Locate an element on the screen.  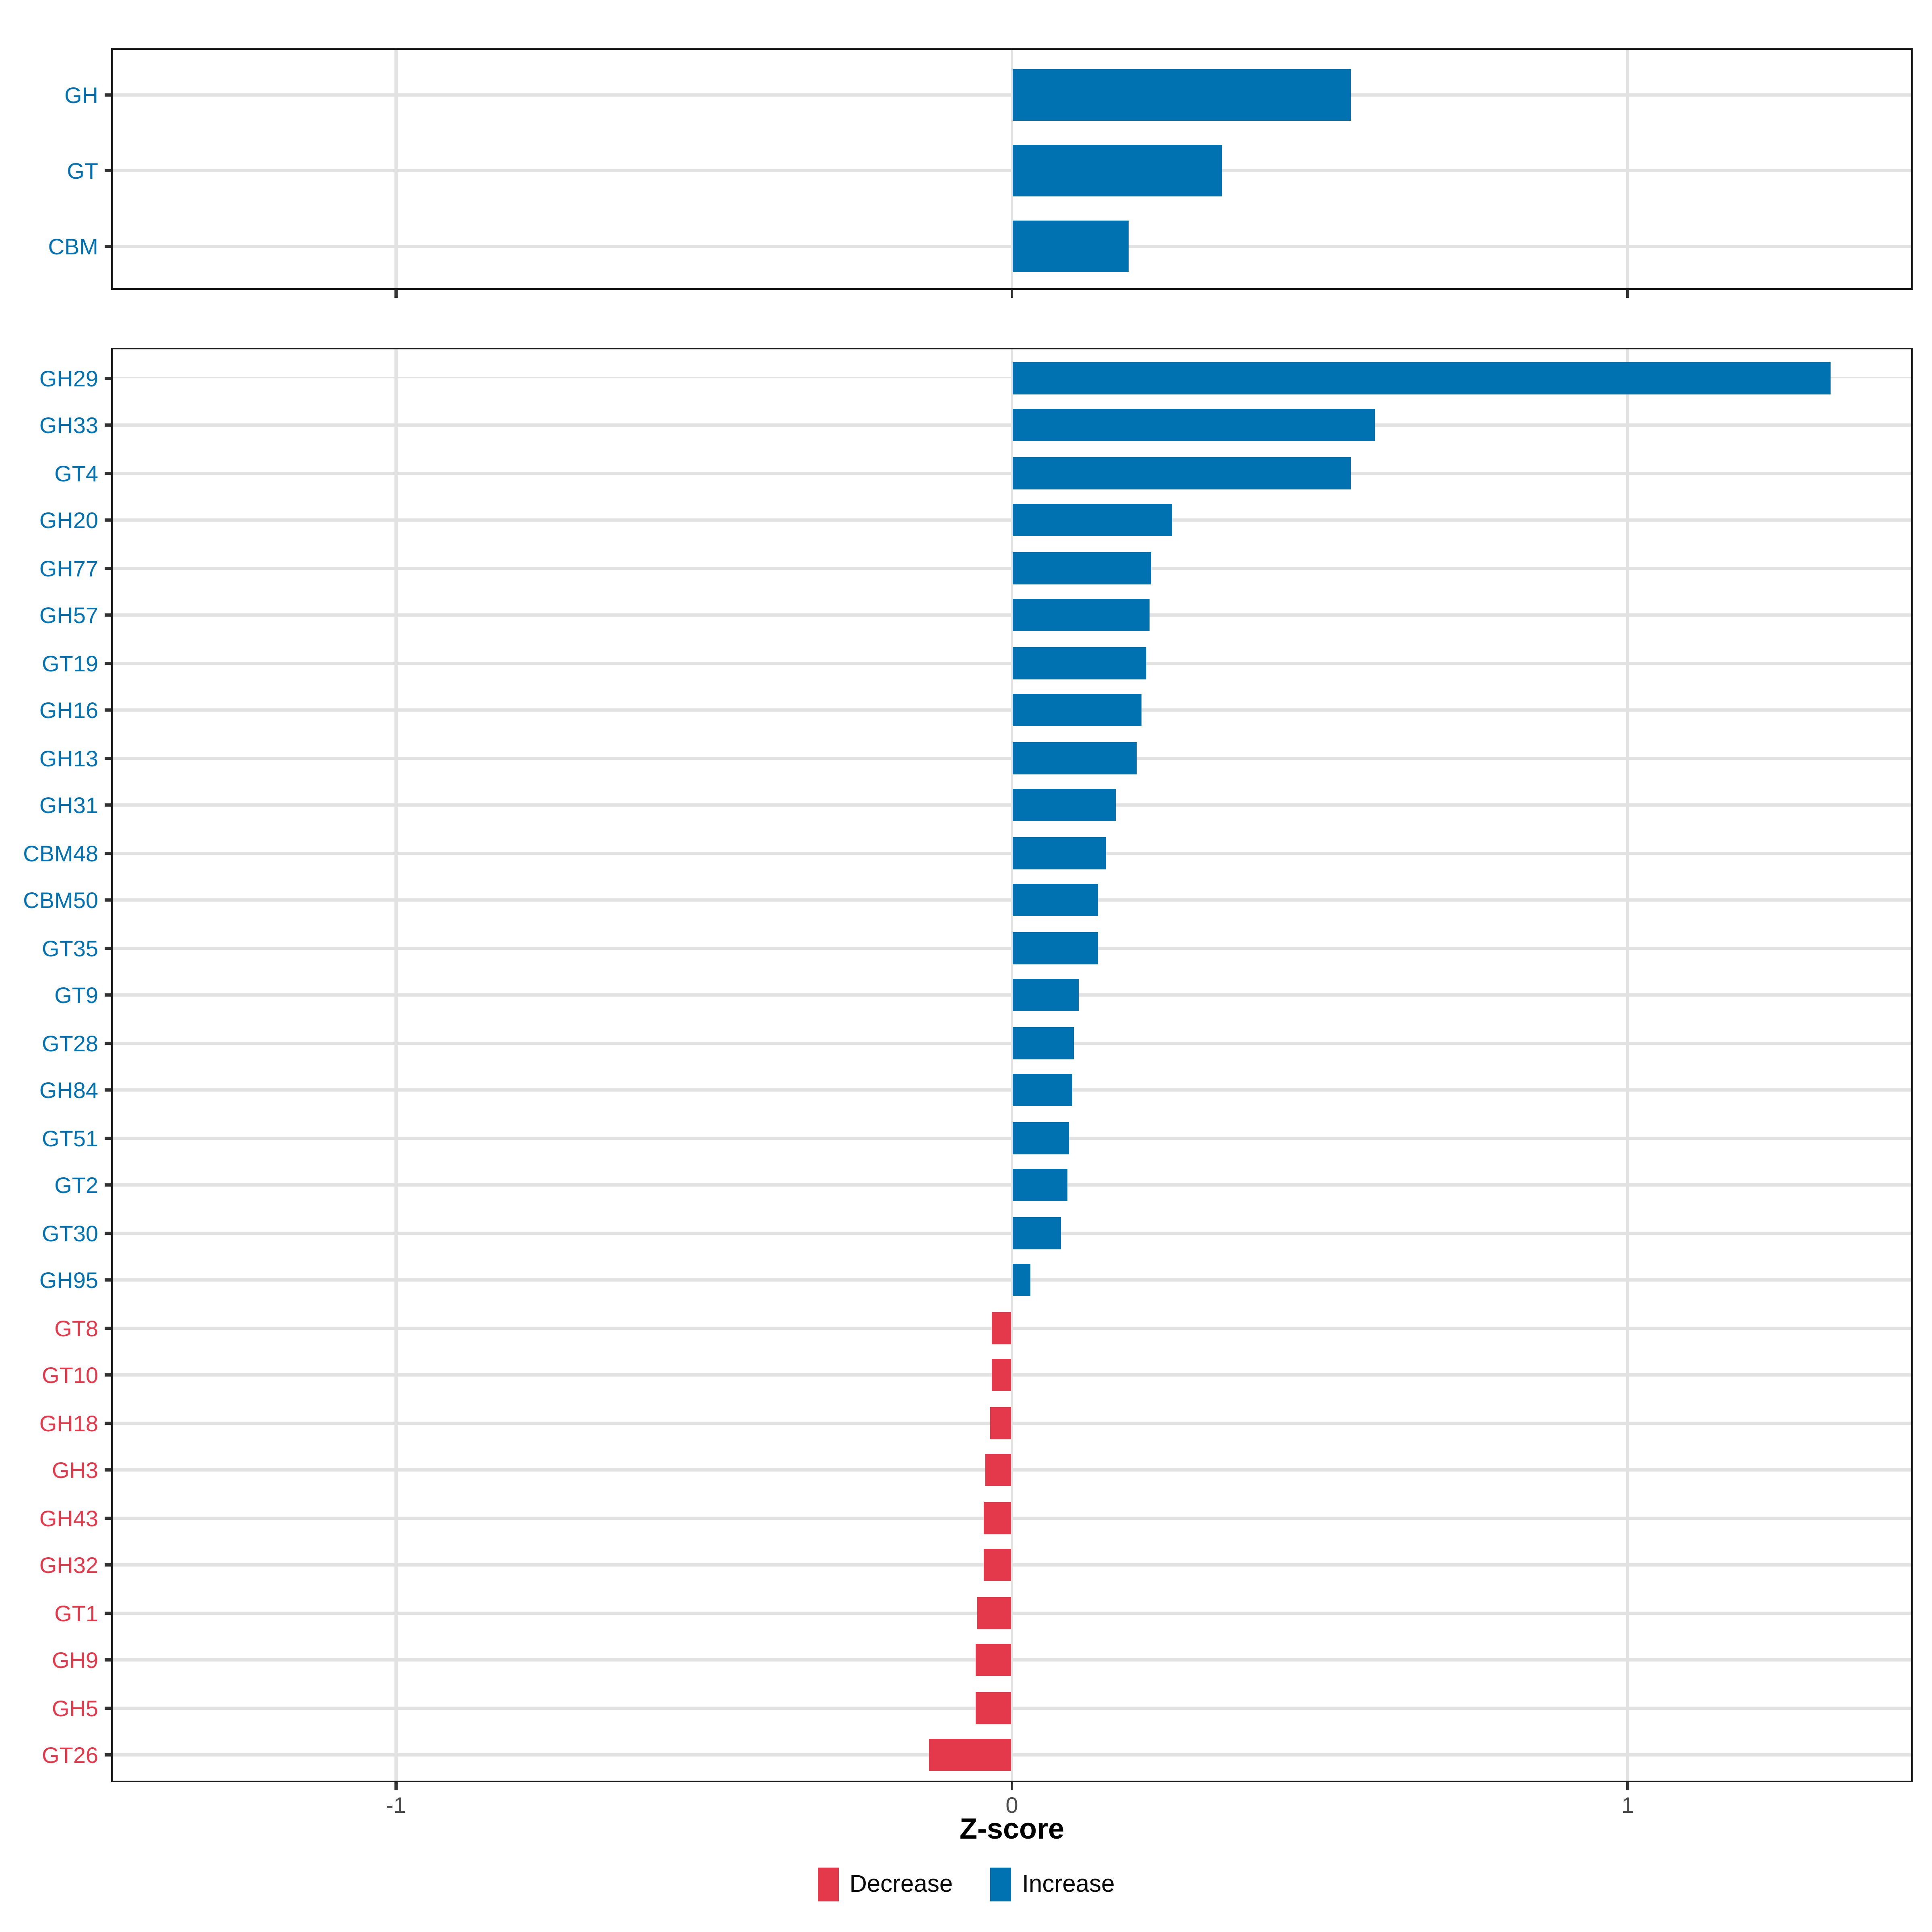
x-tick-label-0: 0 is located at coordinates (1011, 1805).